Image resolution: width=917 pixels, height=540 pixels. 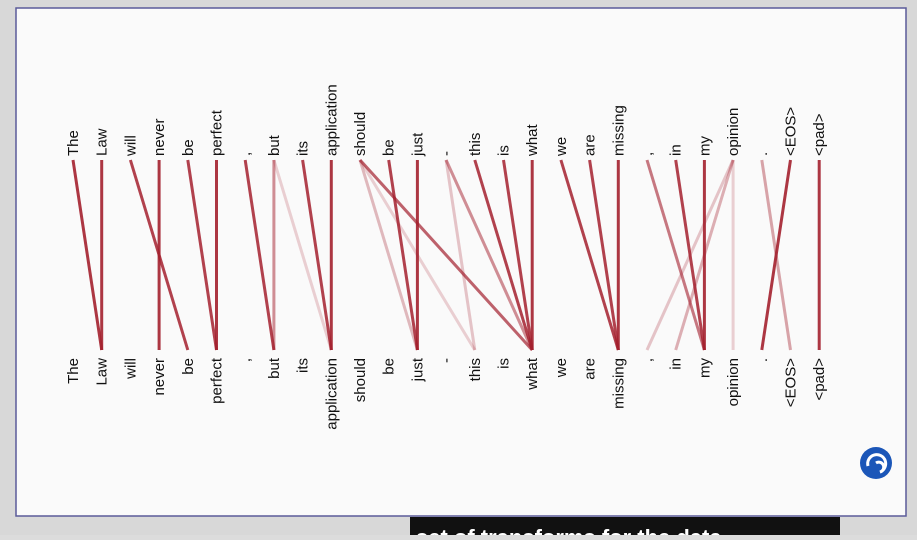 What do you see at coordinates (360, 380) in the screenshot?
I see `bottom-token: should` at bounding box center [360, 380].